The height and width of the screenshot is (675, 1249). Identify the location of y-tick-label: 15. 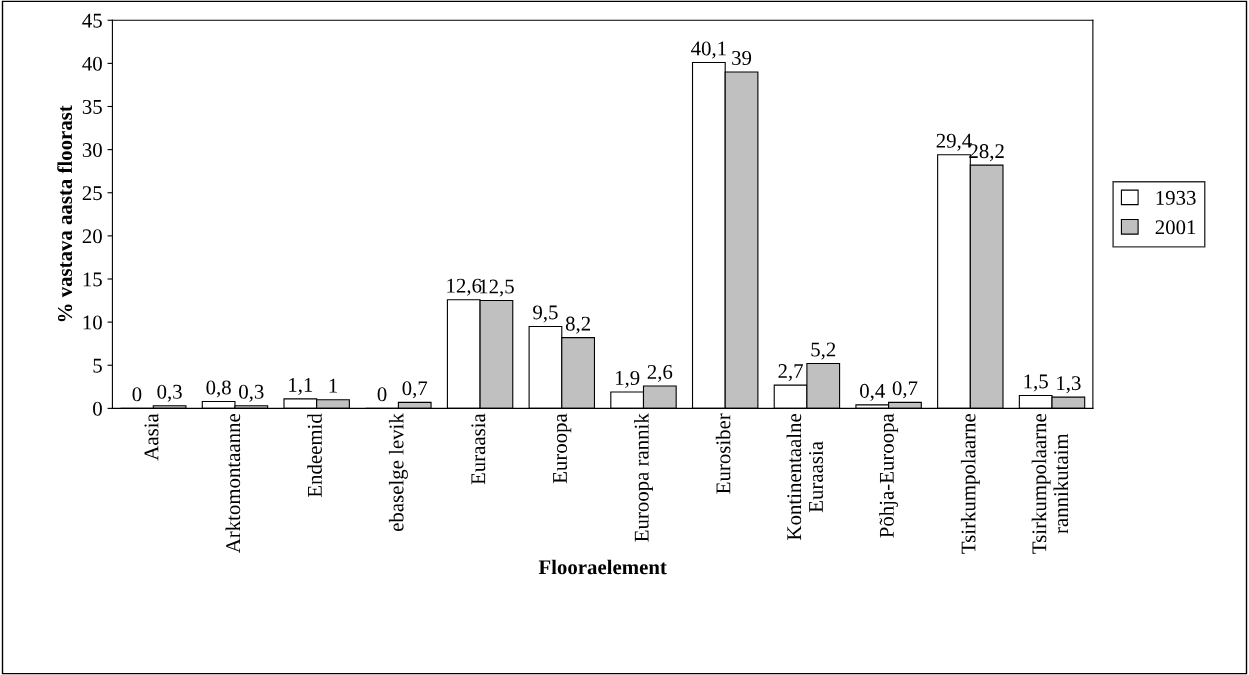
(92, 279).